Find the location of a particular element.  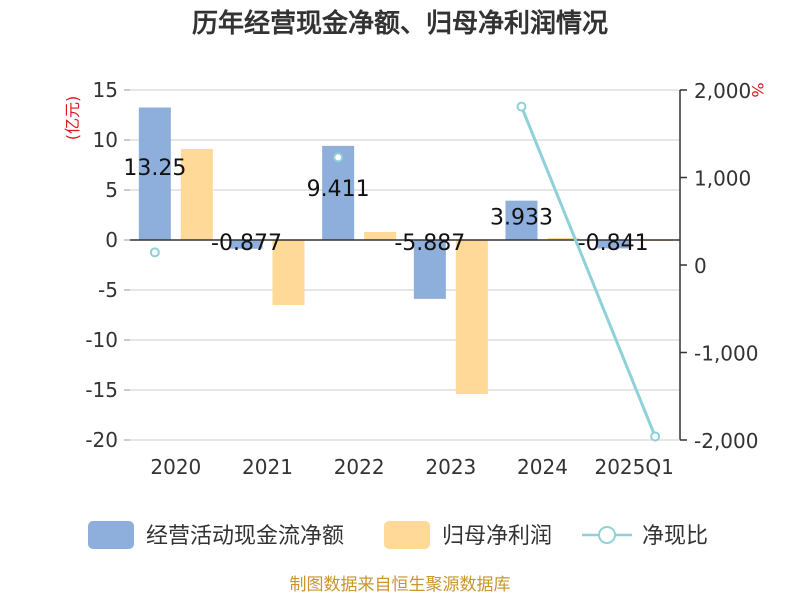

right-tick-label: 2,000 is located at coordinates (722, 91).